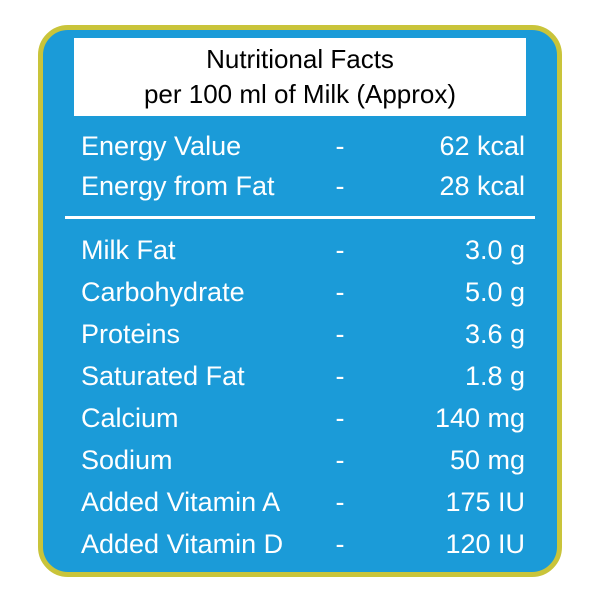  What do you see at coordinates (479, 417) in the screenshot?
I see `nutrient-value: 140 mg` at bounding box center [479, 417].